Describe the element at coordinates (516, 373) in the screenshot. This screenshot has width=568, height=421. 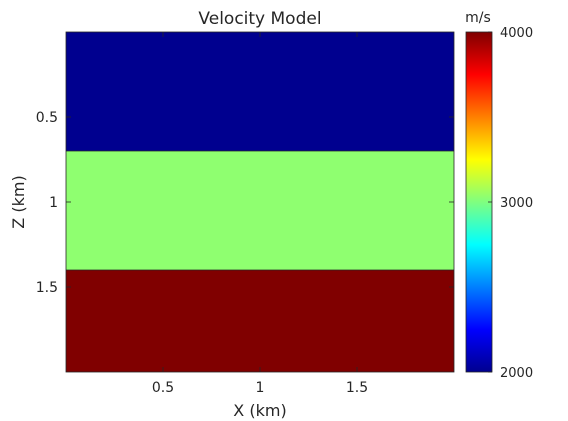
I see `colorbar-tick-label: 2000` at that location.